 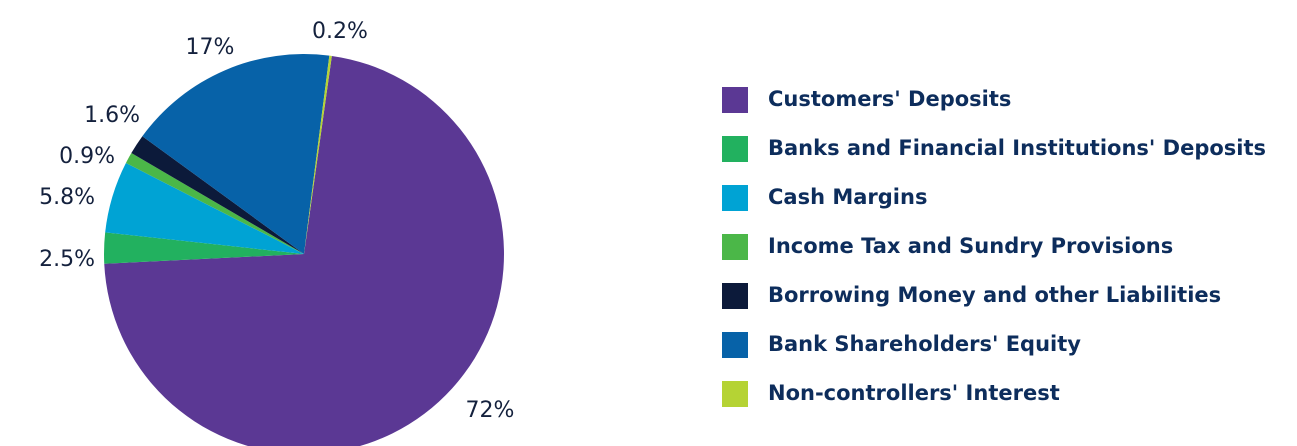 I want to click on legend-label: Bank Shareholders' Equity, so click(x=924, y=344).